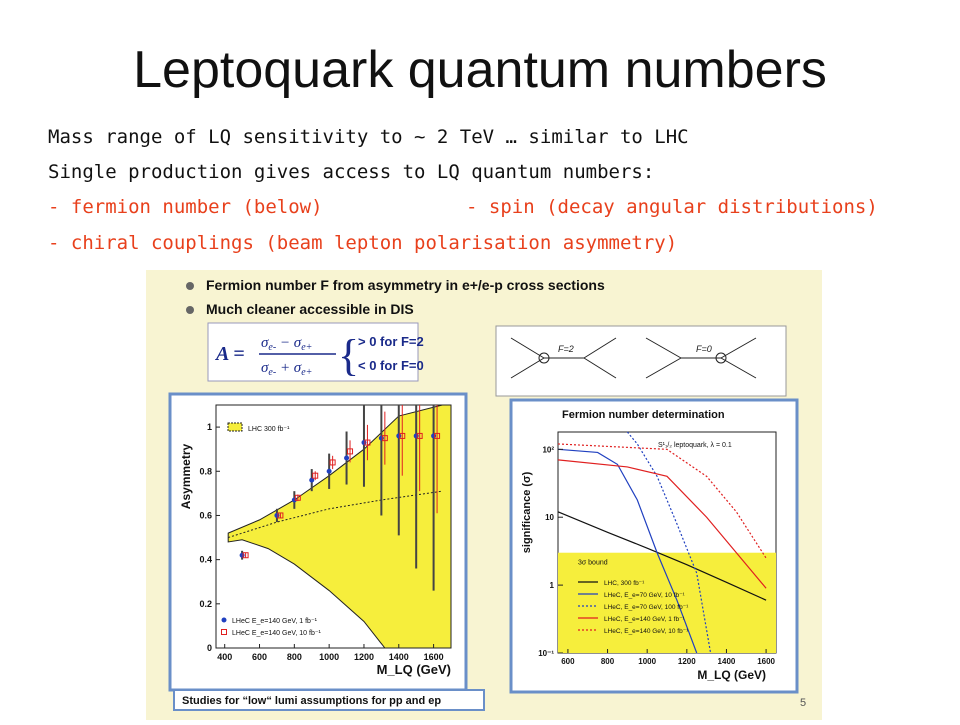  Describe the element at coordinates (701, 358) in the screenshot. I see `feynman-diagram-f0` at that location.